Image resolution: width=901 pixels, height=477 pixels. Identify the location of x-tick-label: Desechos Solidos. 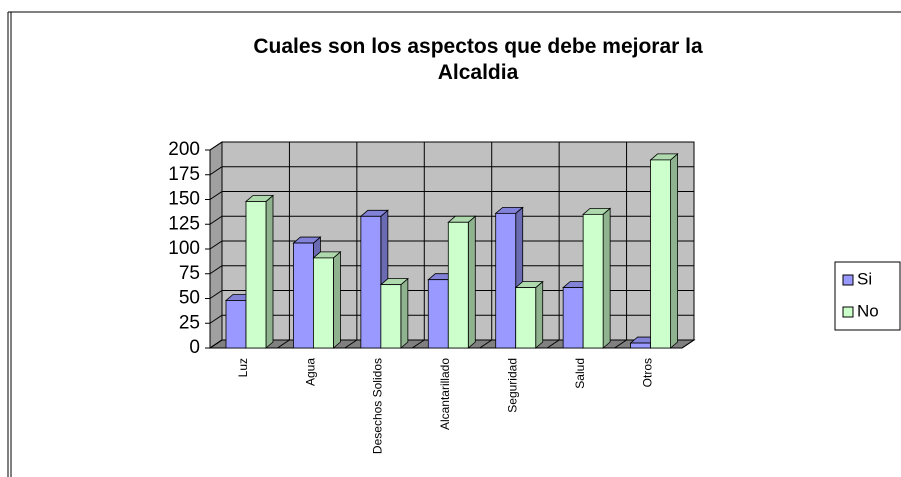
(378, 406).